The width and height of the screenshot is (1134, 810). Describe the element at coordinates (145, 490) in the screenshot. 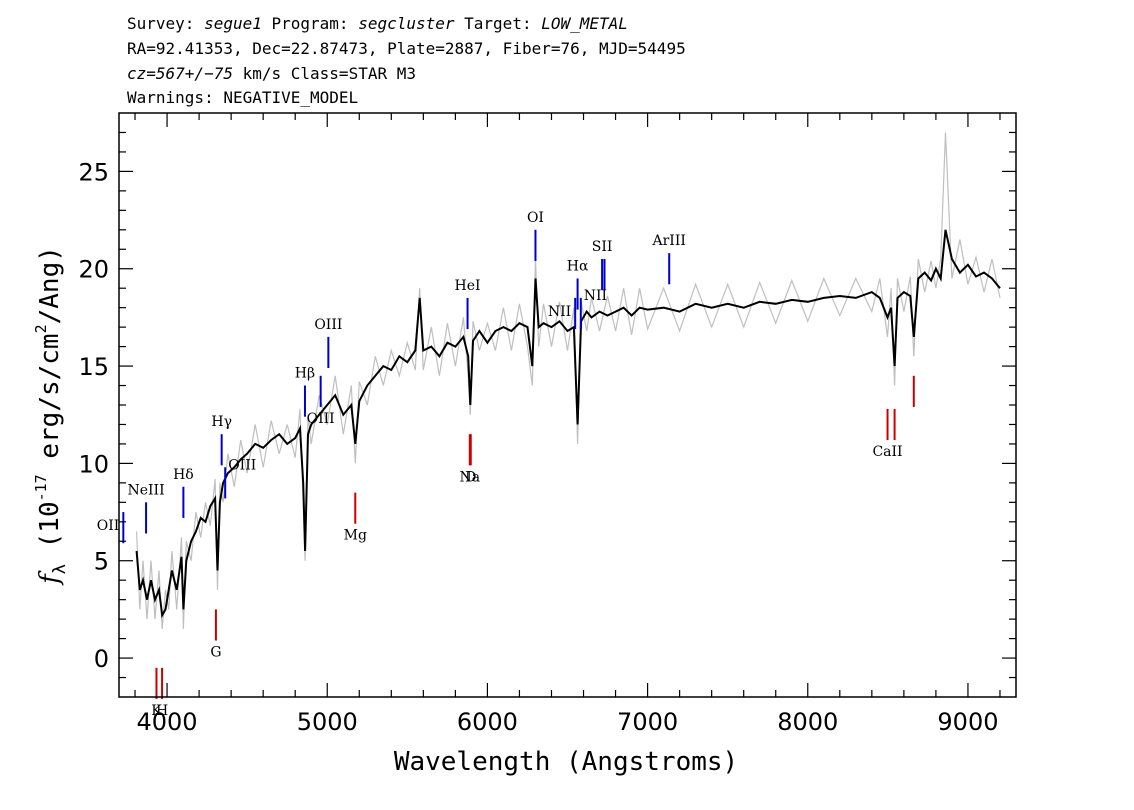

I see `line-label-1: NeIII` at that location.